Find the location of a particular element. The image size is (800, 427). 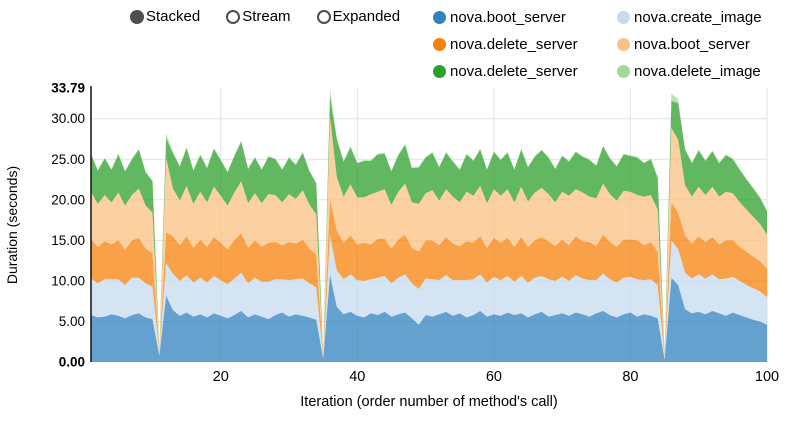

y-tick-label: 20.00 is located at coordinates (68, 199).